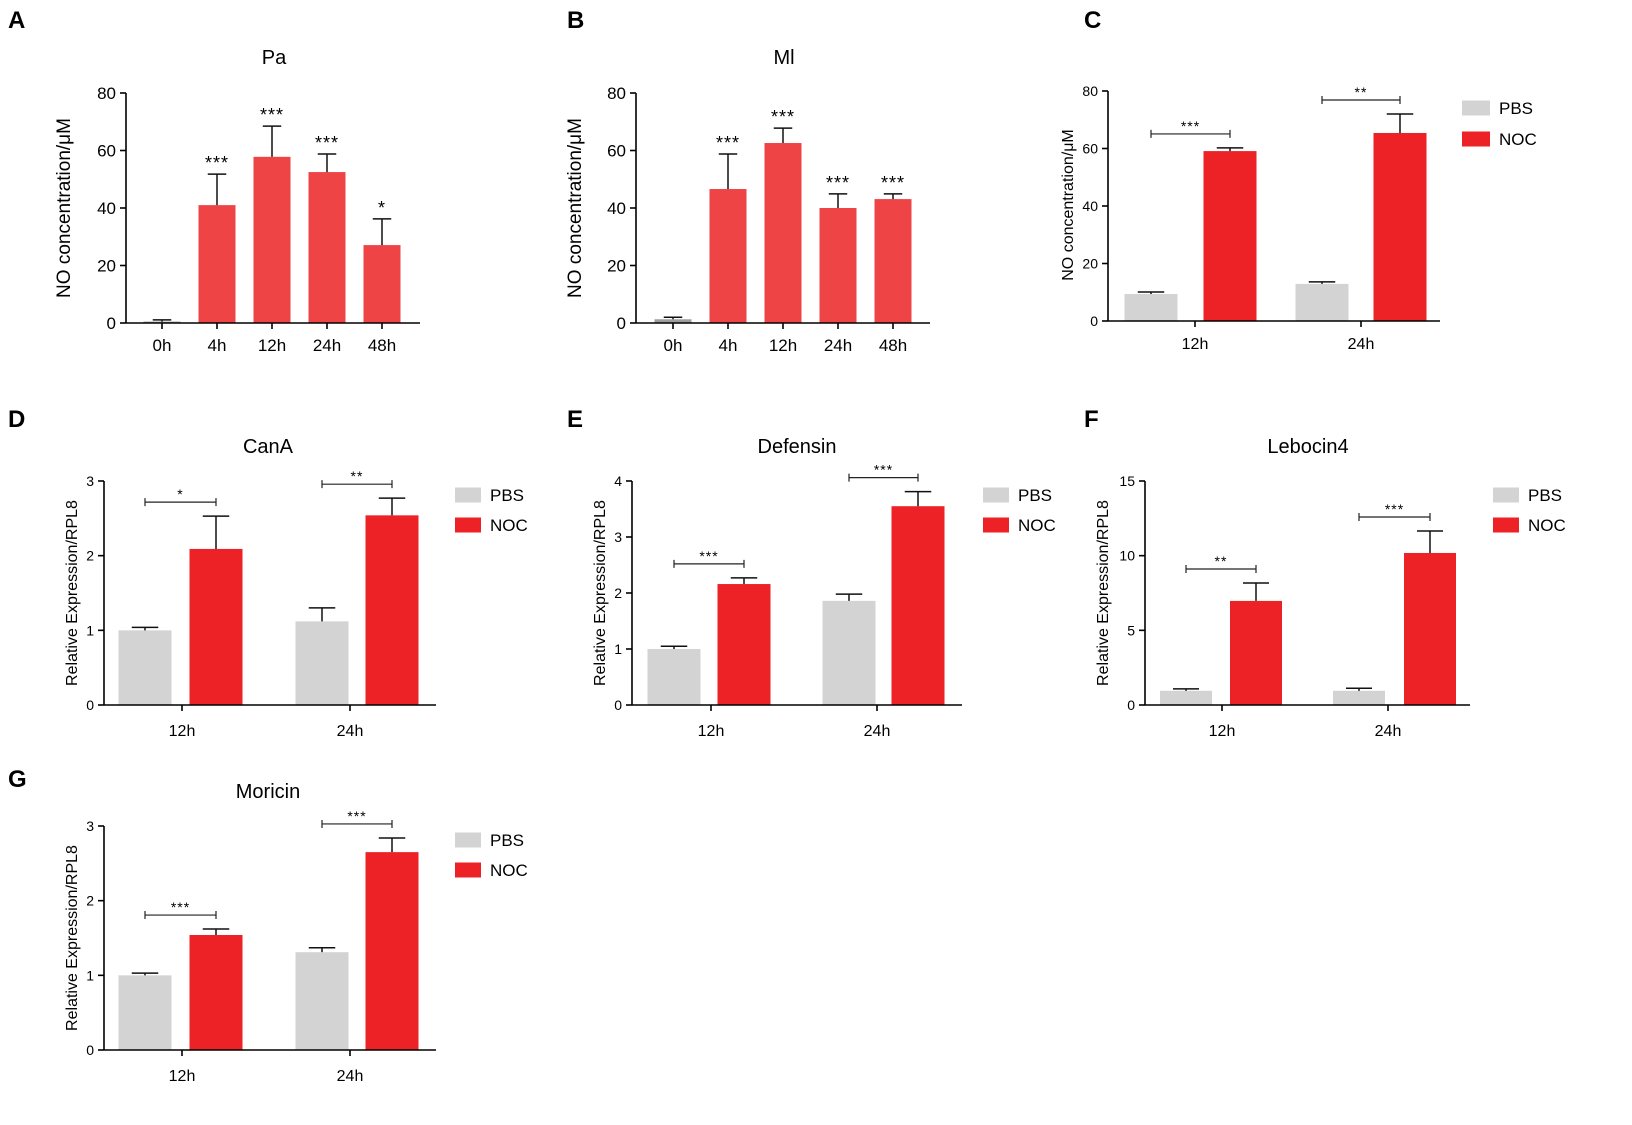 The width and height of the screenshot is (1632, 1125). I want to click on panel-c-error-bar-noc-12h, so click(1230, 149).